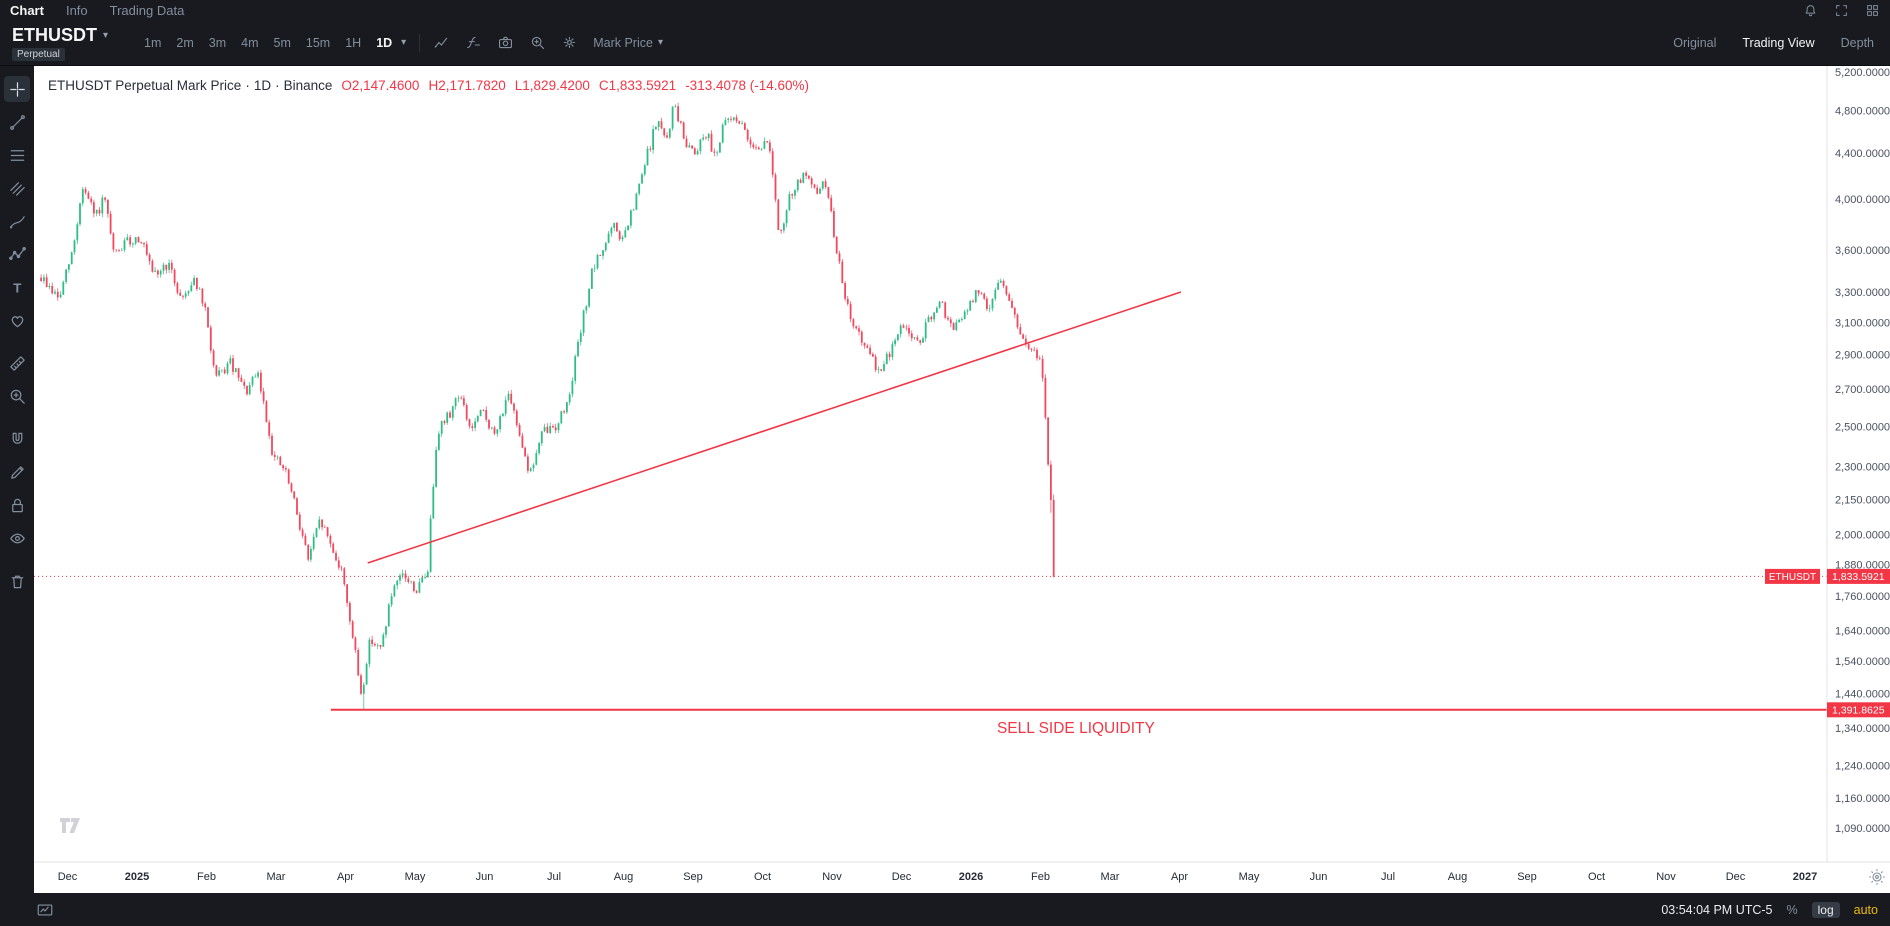  What do you see at coordinates (17, 89) in the screenshot?
I see `crosshair-icon` at bounding box center [17, 89].